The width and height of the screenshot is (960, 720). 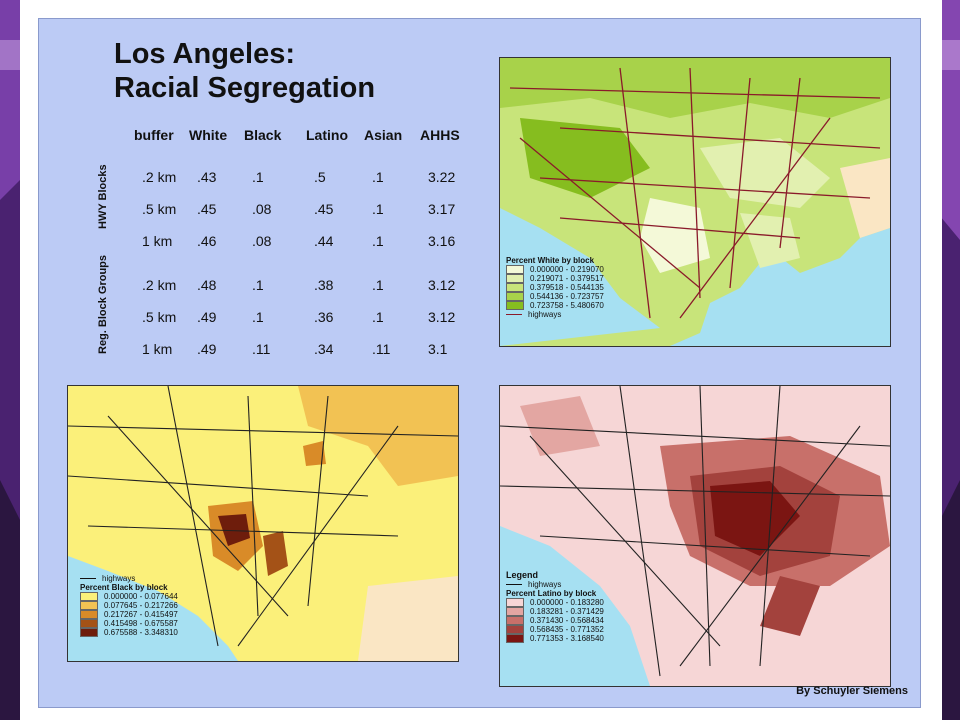 I want to click on header-asian: Asian, so click(x=383, y=135).